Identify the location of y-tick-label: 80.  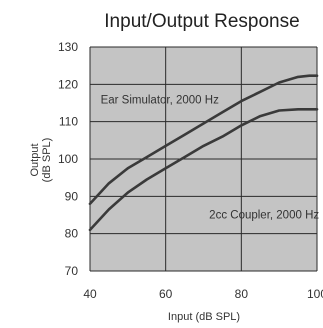
(72, 234).